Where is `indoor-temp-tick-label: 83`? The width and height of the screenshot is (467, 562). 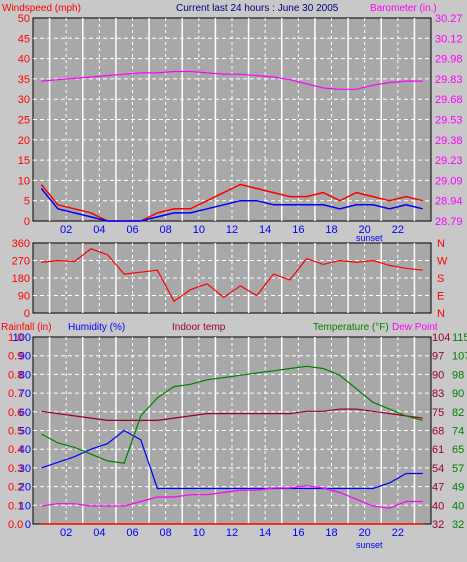
indoor-temp-tick-label: 83 is located at coordinates (438, 394).